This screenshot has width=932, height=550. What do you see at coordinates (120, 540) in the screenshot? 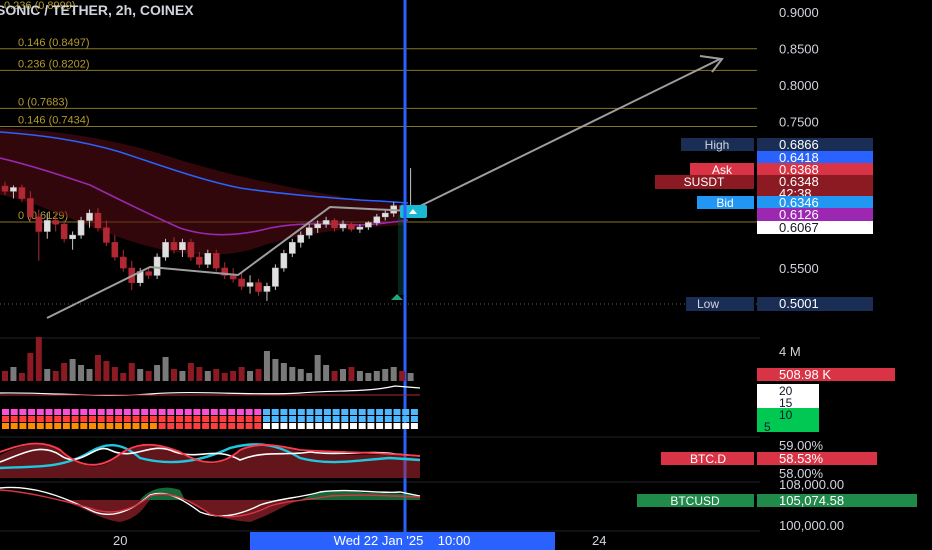
I see `time-label-20: 20` at bounding box center [120, 540].